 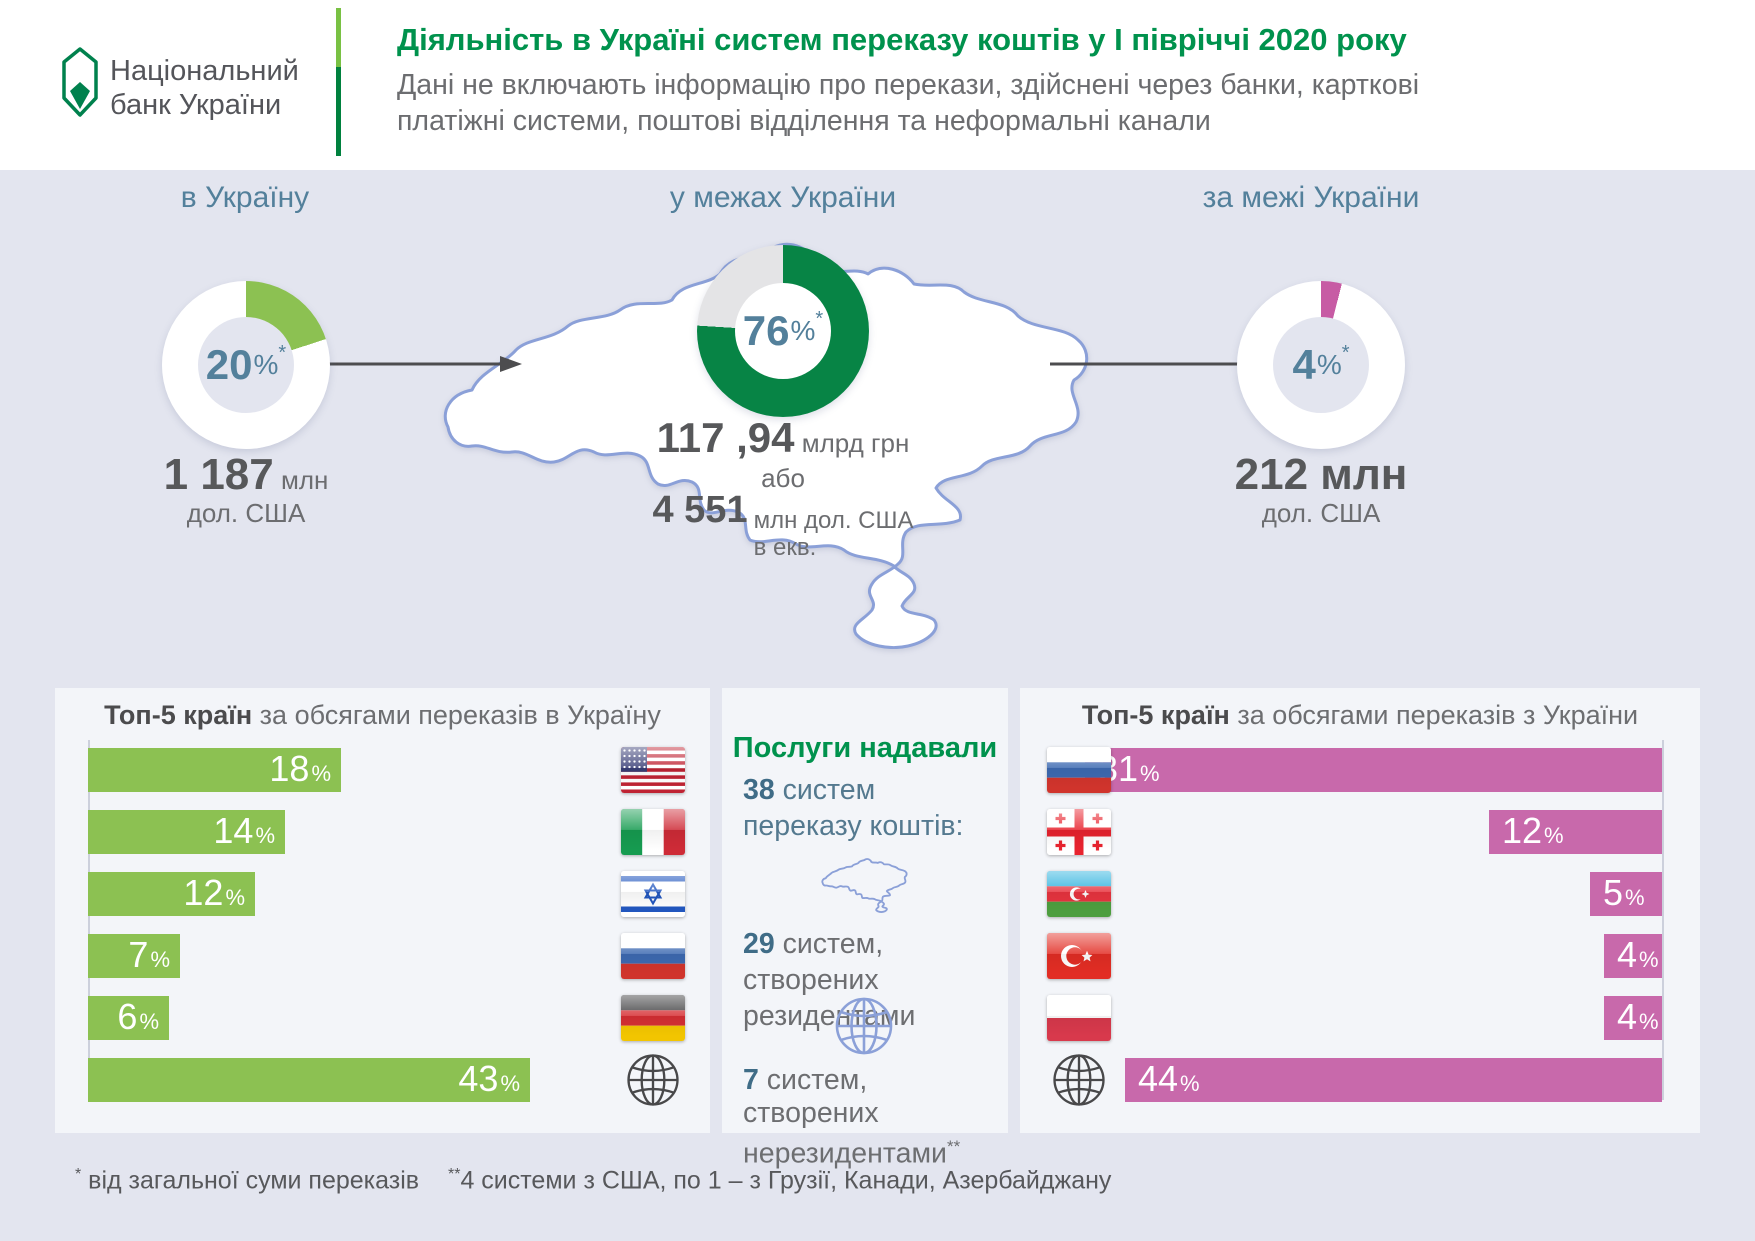 I want to click on footnote-asterisk: * від загальної суми переказів, so click(x=247, y=1180).